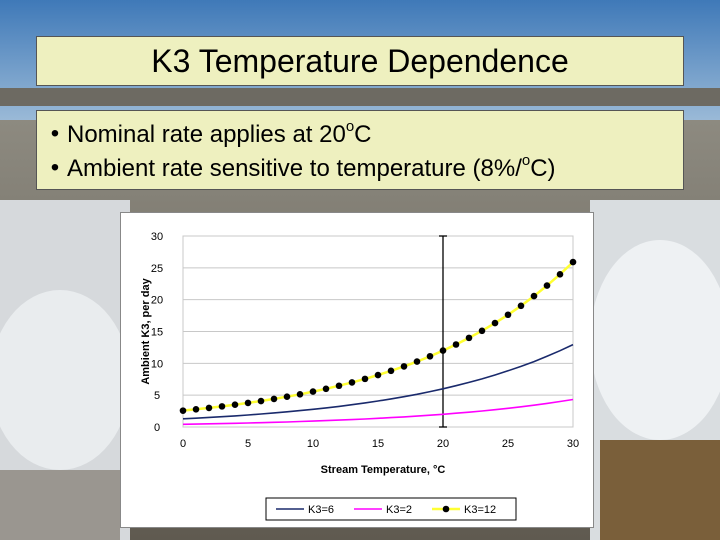 The height and width of the screenshot is (540, 720). I want to click on y-tick-label: 30, so click(157, 237).